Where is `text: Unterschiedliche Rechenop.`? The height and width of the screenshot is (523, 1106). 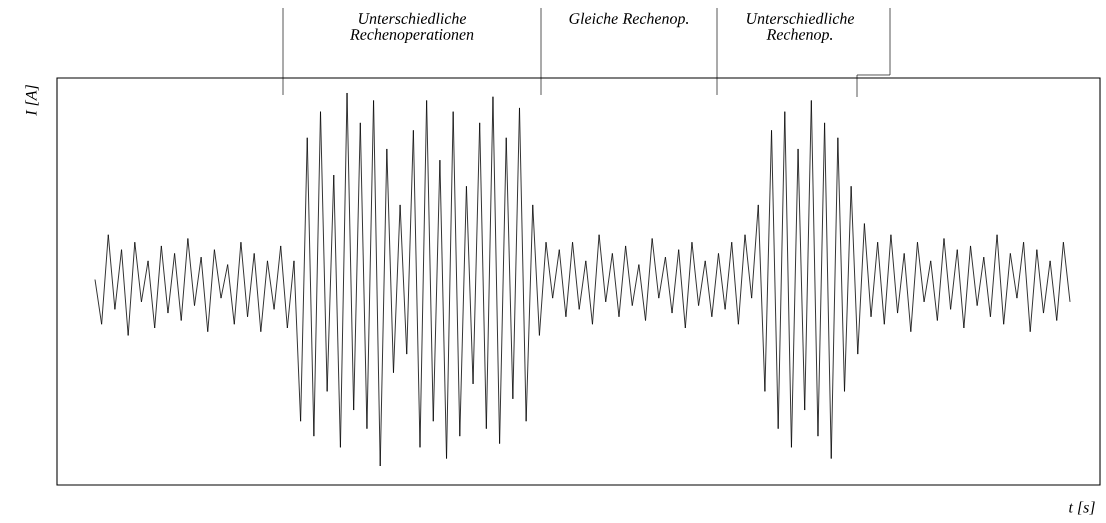 text: Unterschiedliche Rechenop. is located at coordinates (801, 28).